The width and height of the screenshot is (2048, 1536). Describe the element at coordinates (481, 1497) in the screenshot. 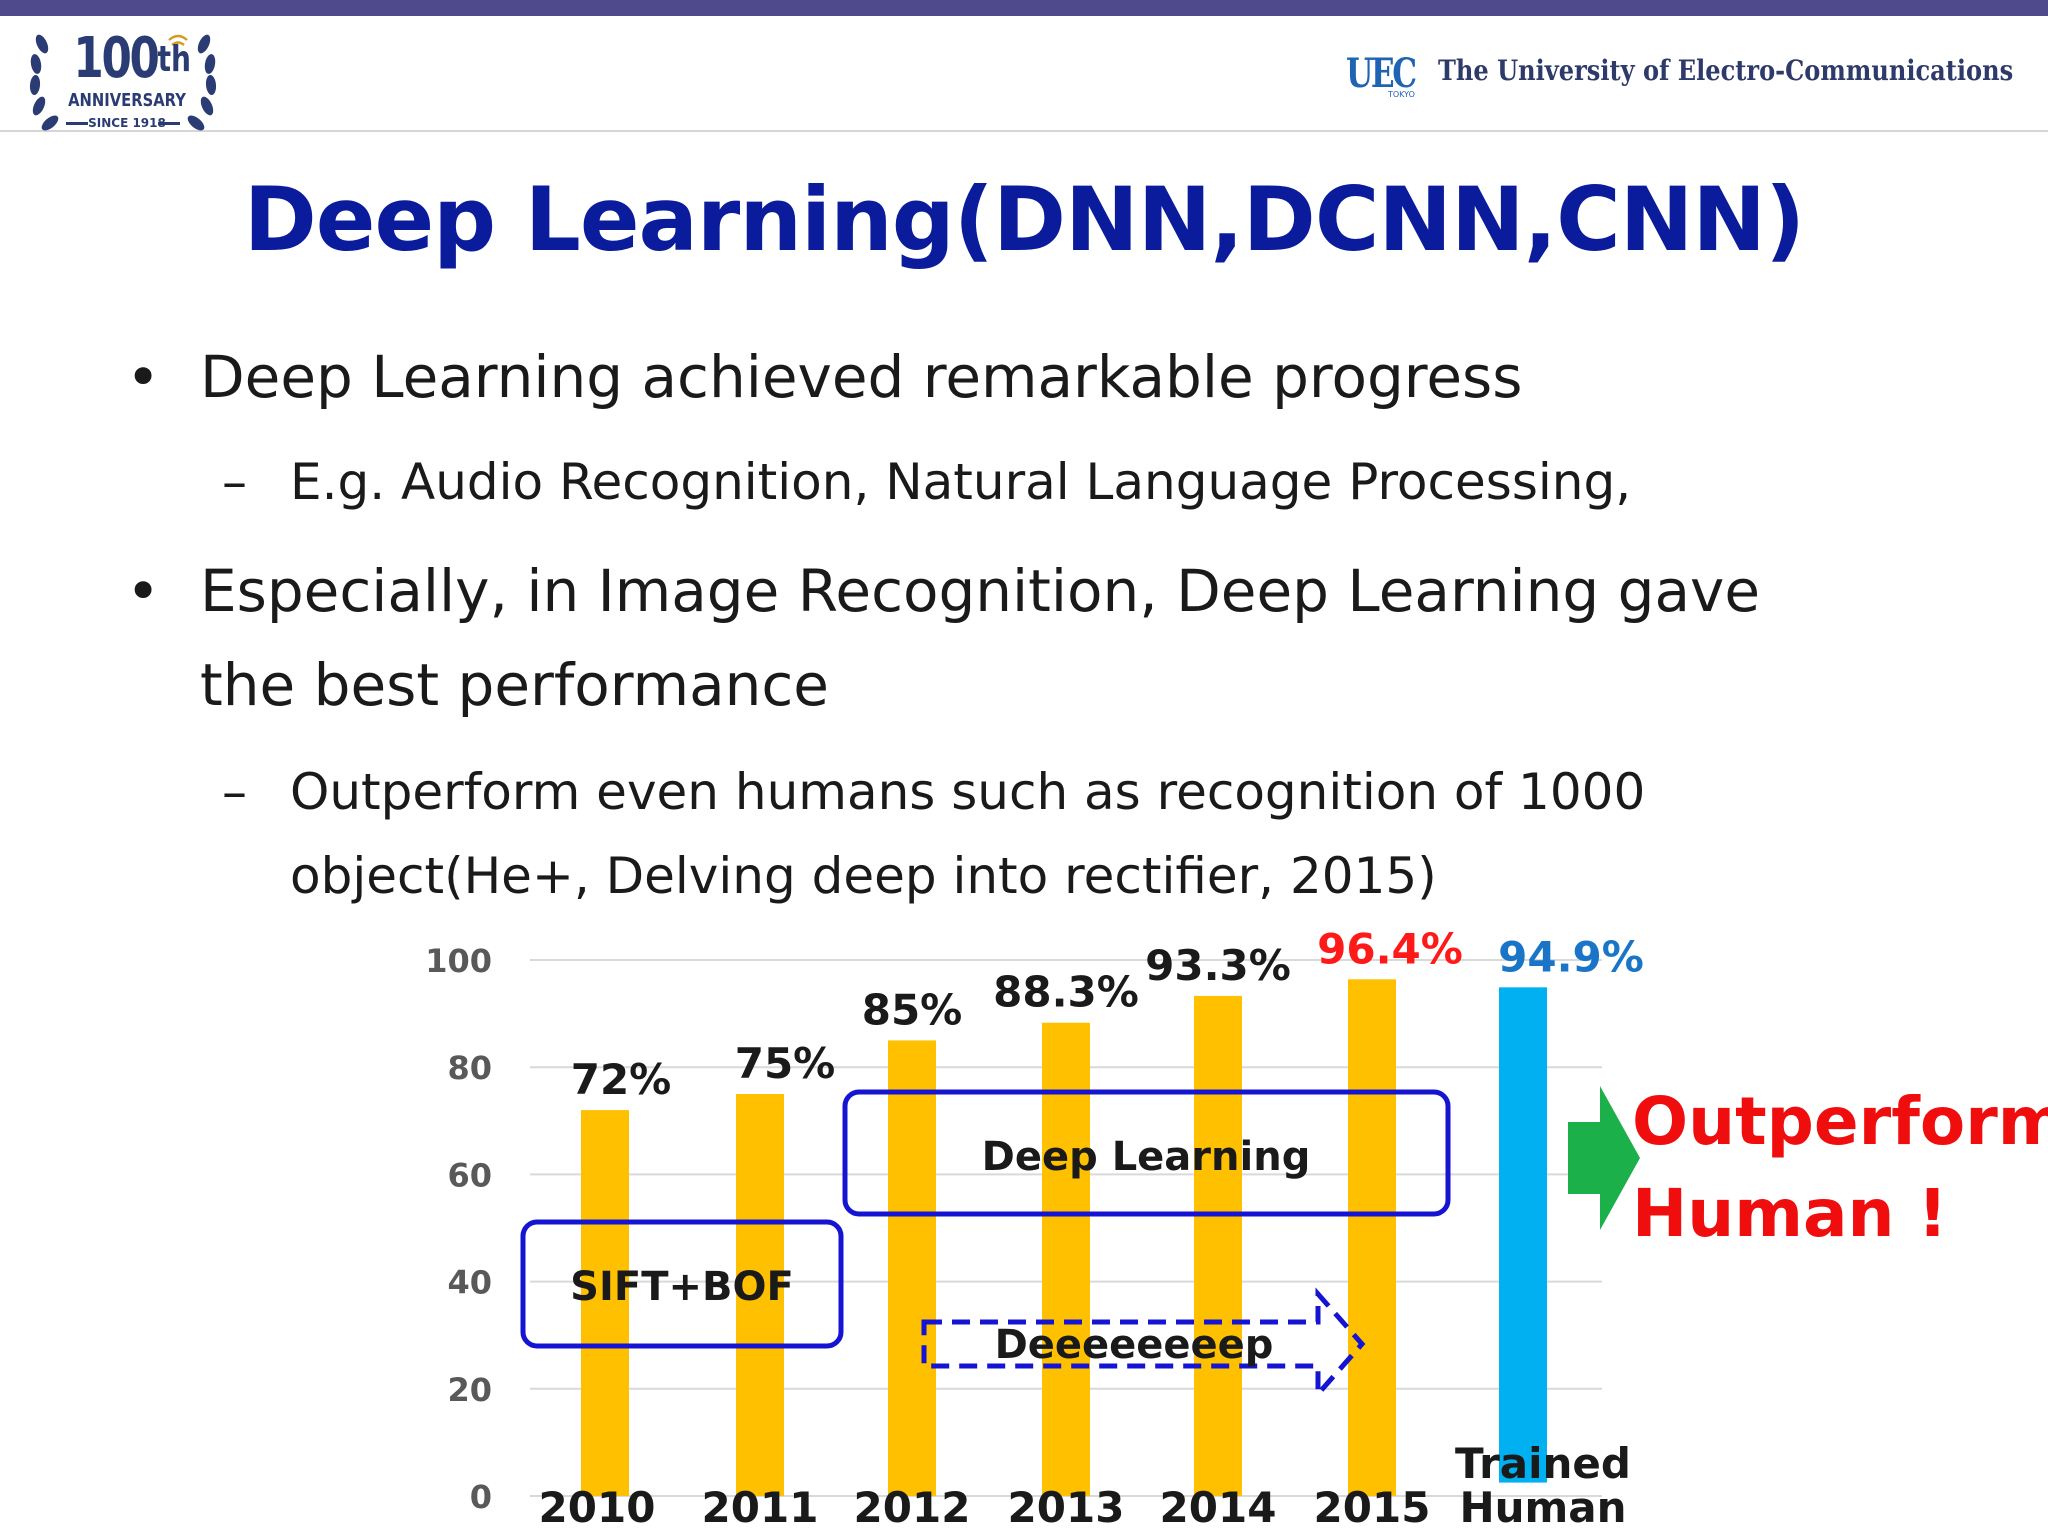

I see `y-tick-label: 0` at that location.